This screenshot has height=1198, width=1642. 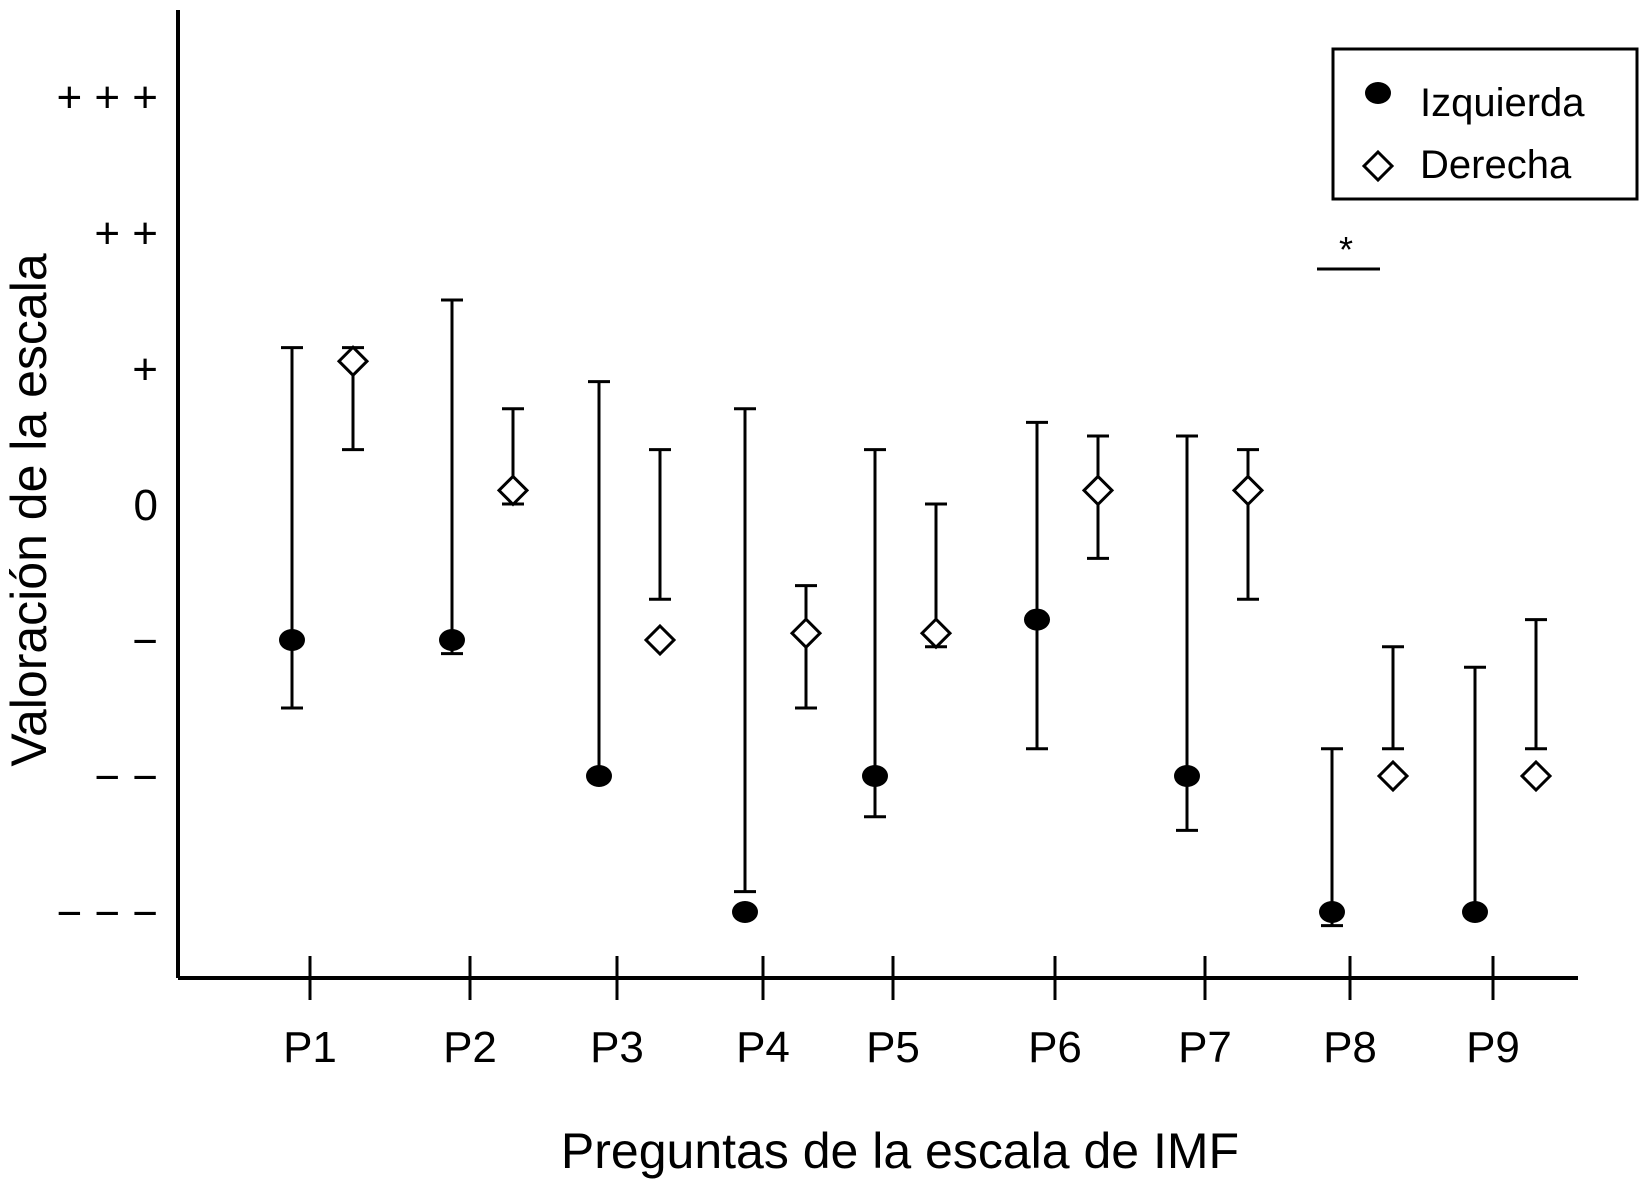 I want to click on x-tick-label: P8, so click(x=1350, y=1047).